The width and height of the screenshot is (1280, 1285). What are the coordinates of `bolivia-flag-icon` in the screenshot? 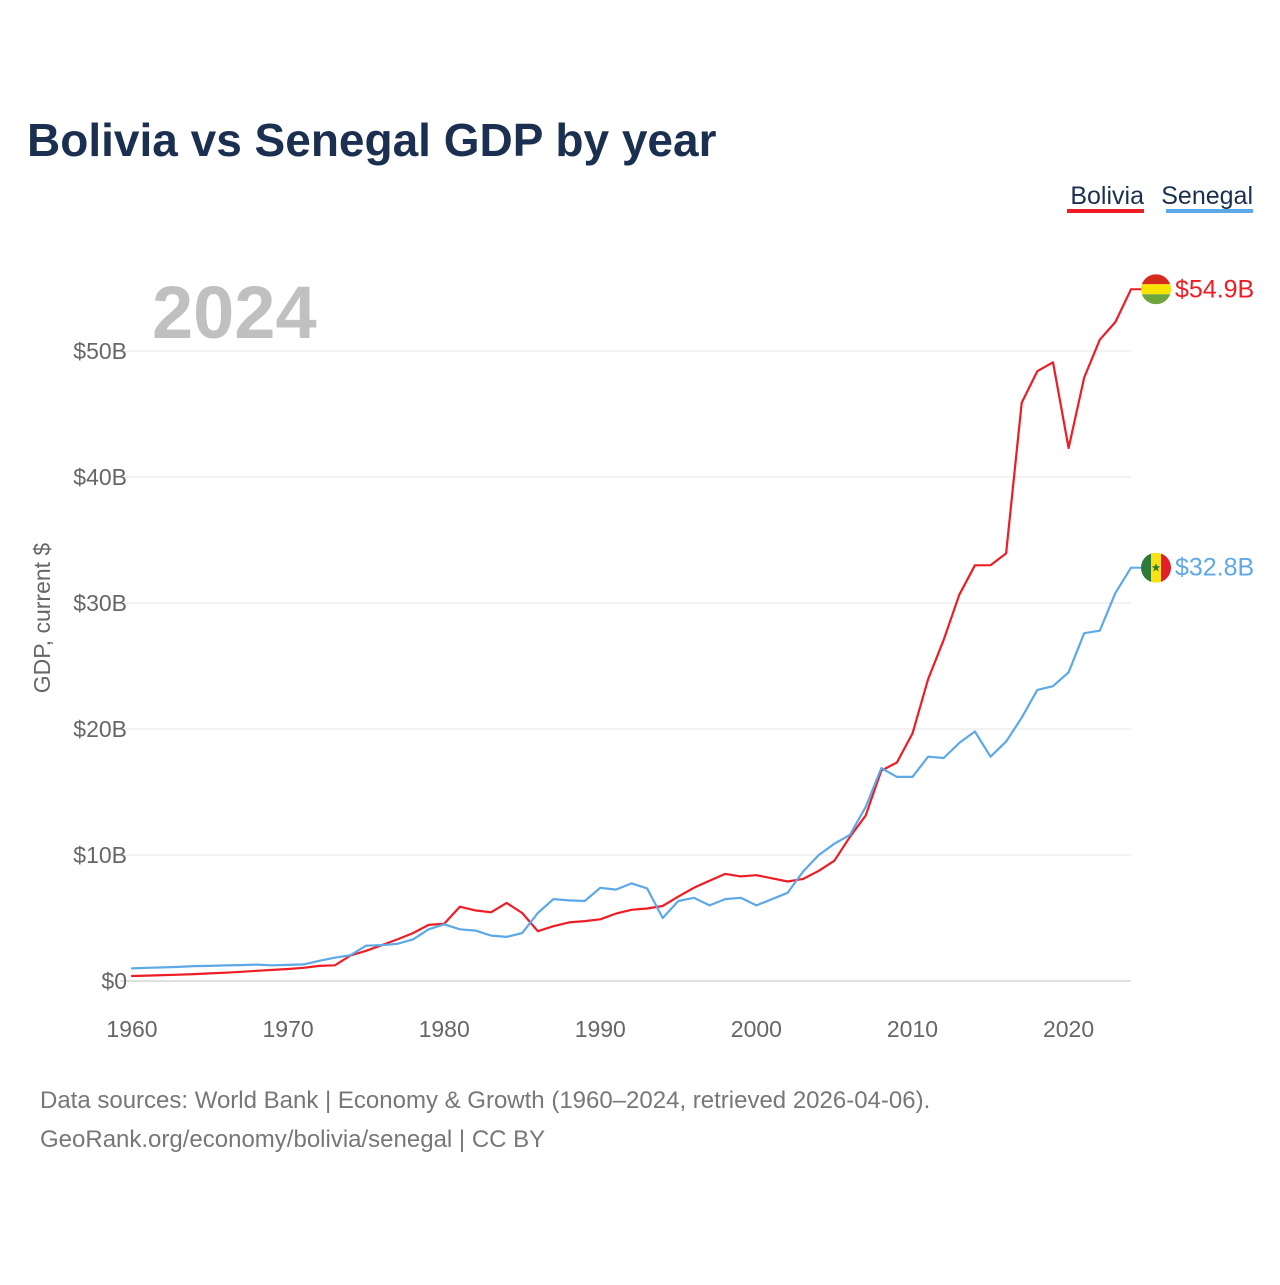 It's located at (1156, 289).